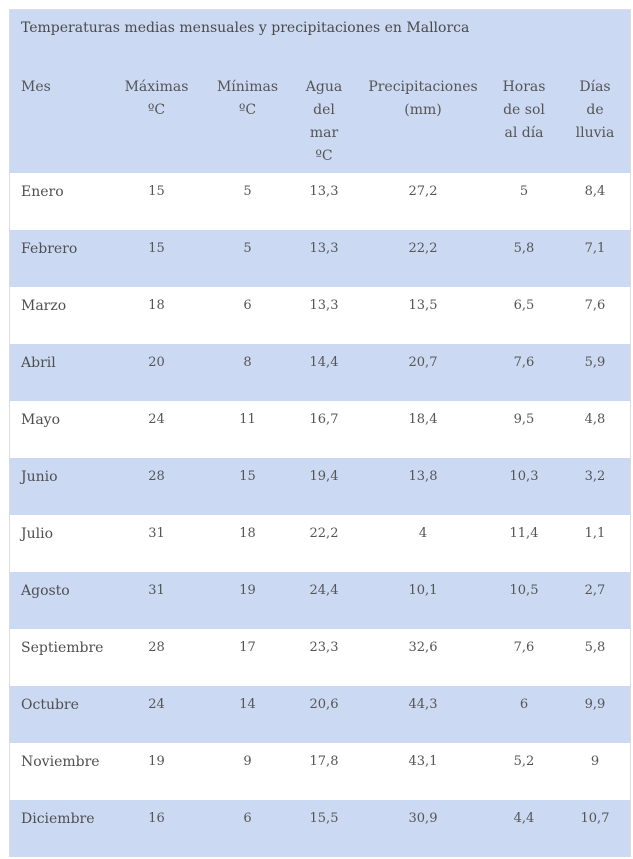  Describe the element at coordinates (324, 818) in the screenshot. I see `value-cell: 15,5` at that location.